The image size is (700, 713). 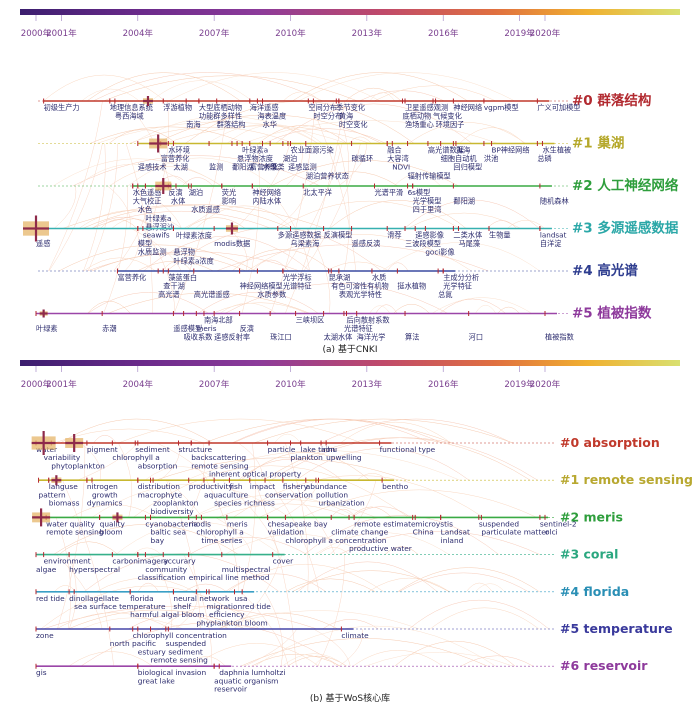 I want to click on keyword-label: structure, so click(x=196, y=449).